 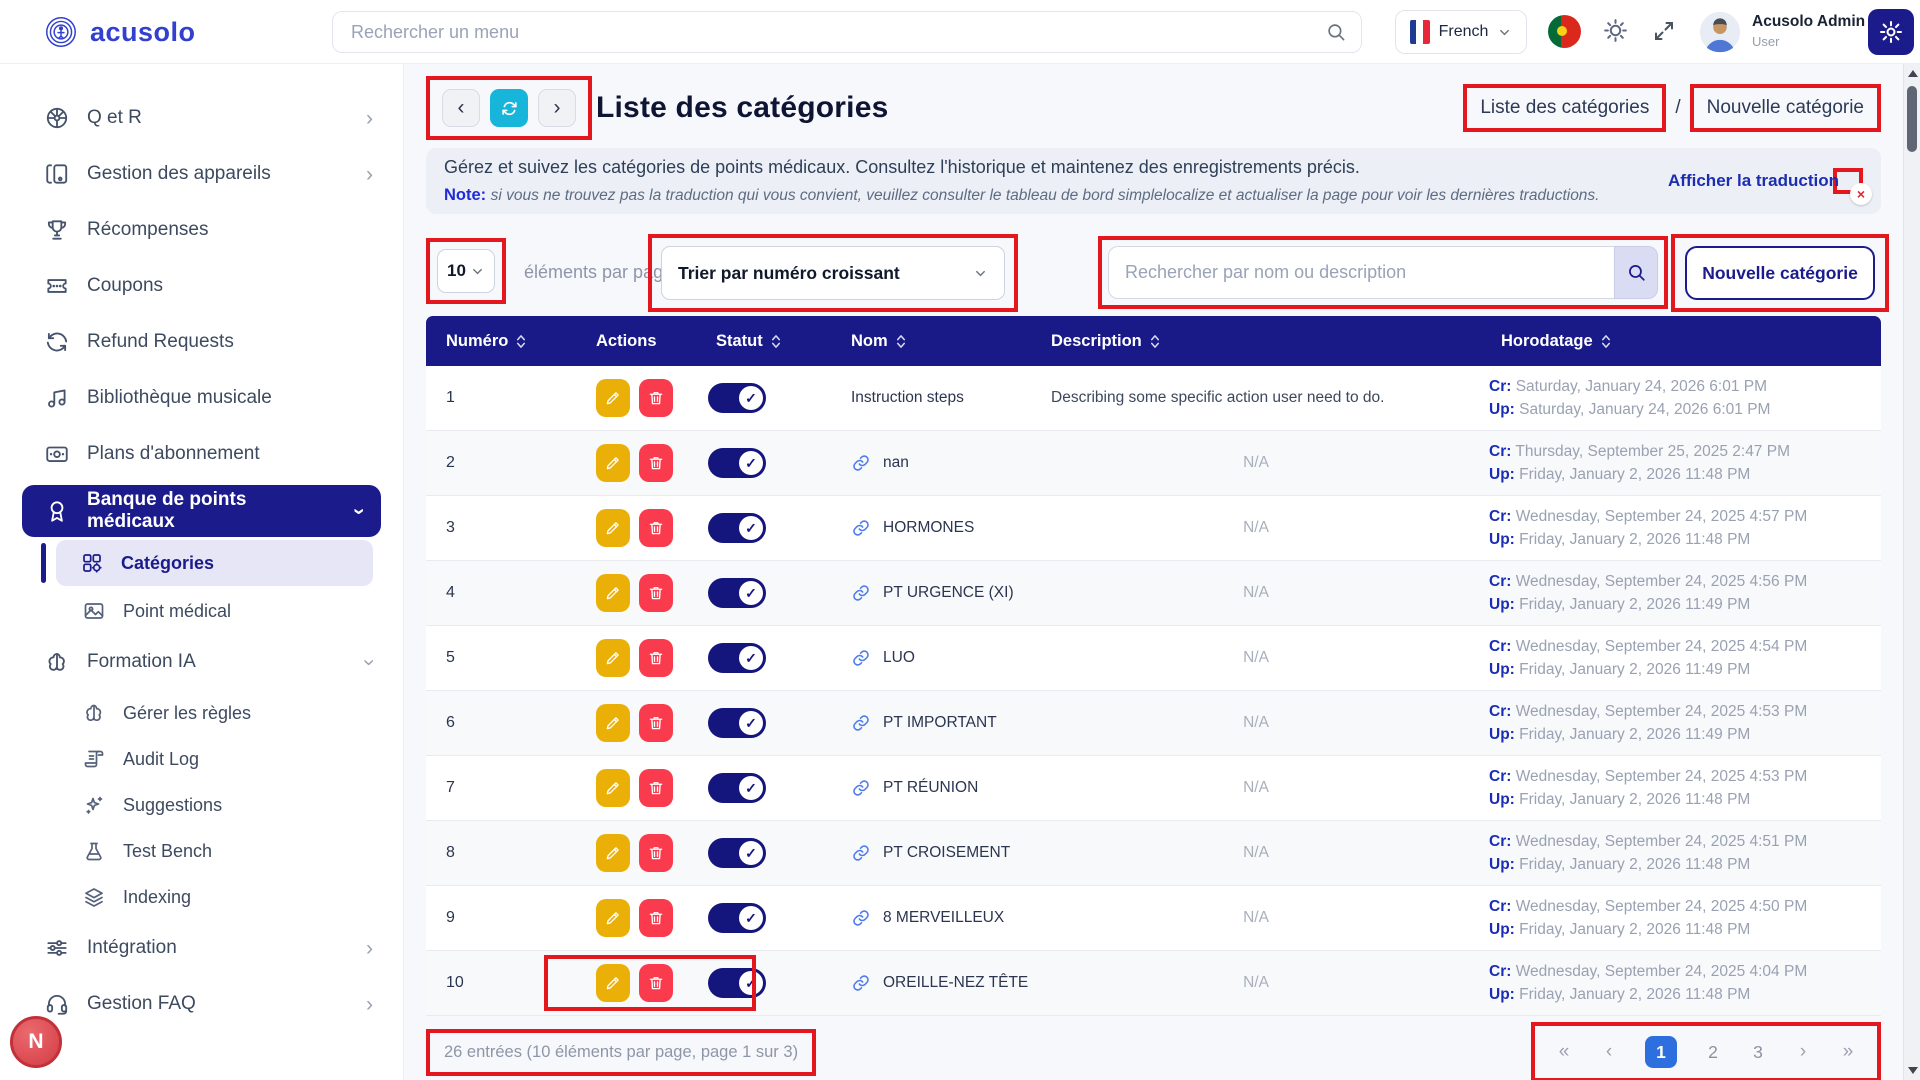 What do you see at coordinates (931, 658) in the screenshot?
I see `row-name-cell: LUO` at bounding box center [931, 658].